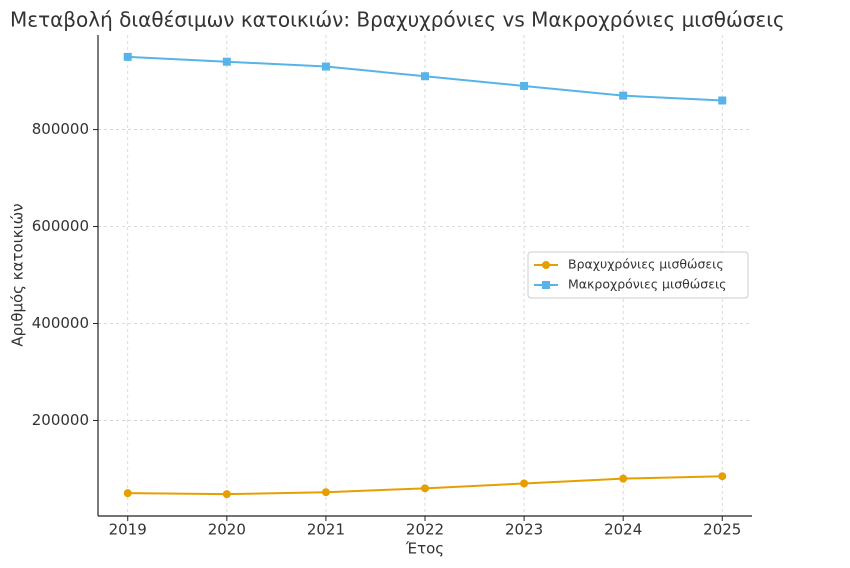 The width and height of the screenshot is (850, 568). Describe the element at coordinates (60, 323) in the screenshot. I see `y-tick-label: 400000` at that location.